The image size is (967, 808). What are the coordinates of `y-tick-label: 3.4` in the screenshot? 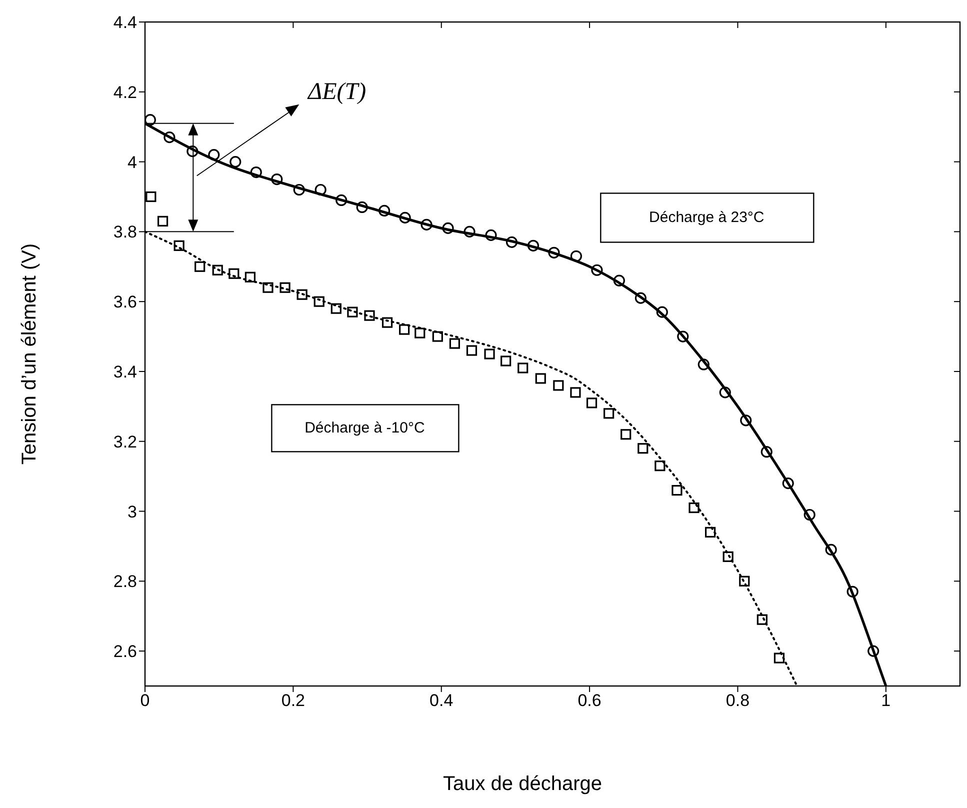 It's located at (125, 372).